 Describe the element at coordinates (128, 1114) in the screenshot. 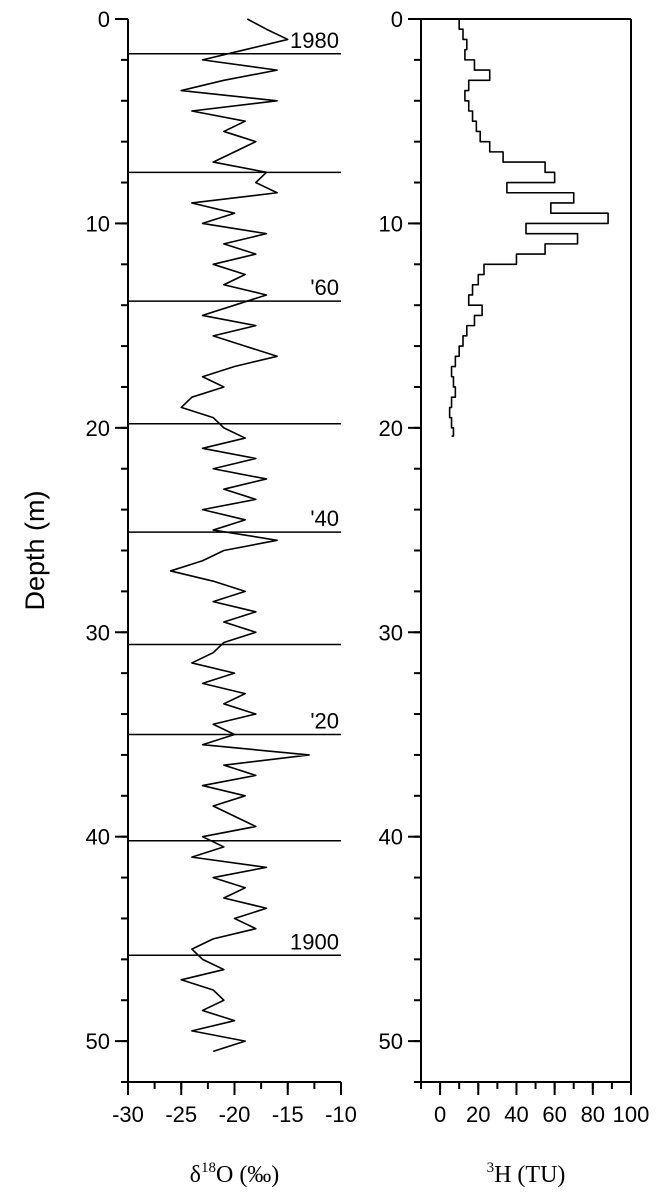

I see `x-tick-label: -30` at that location.